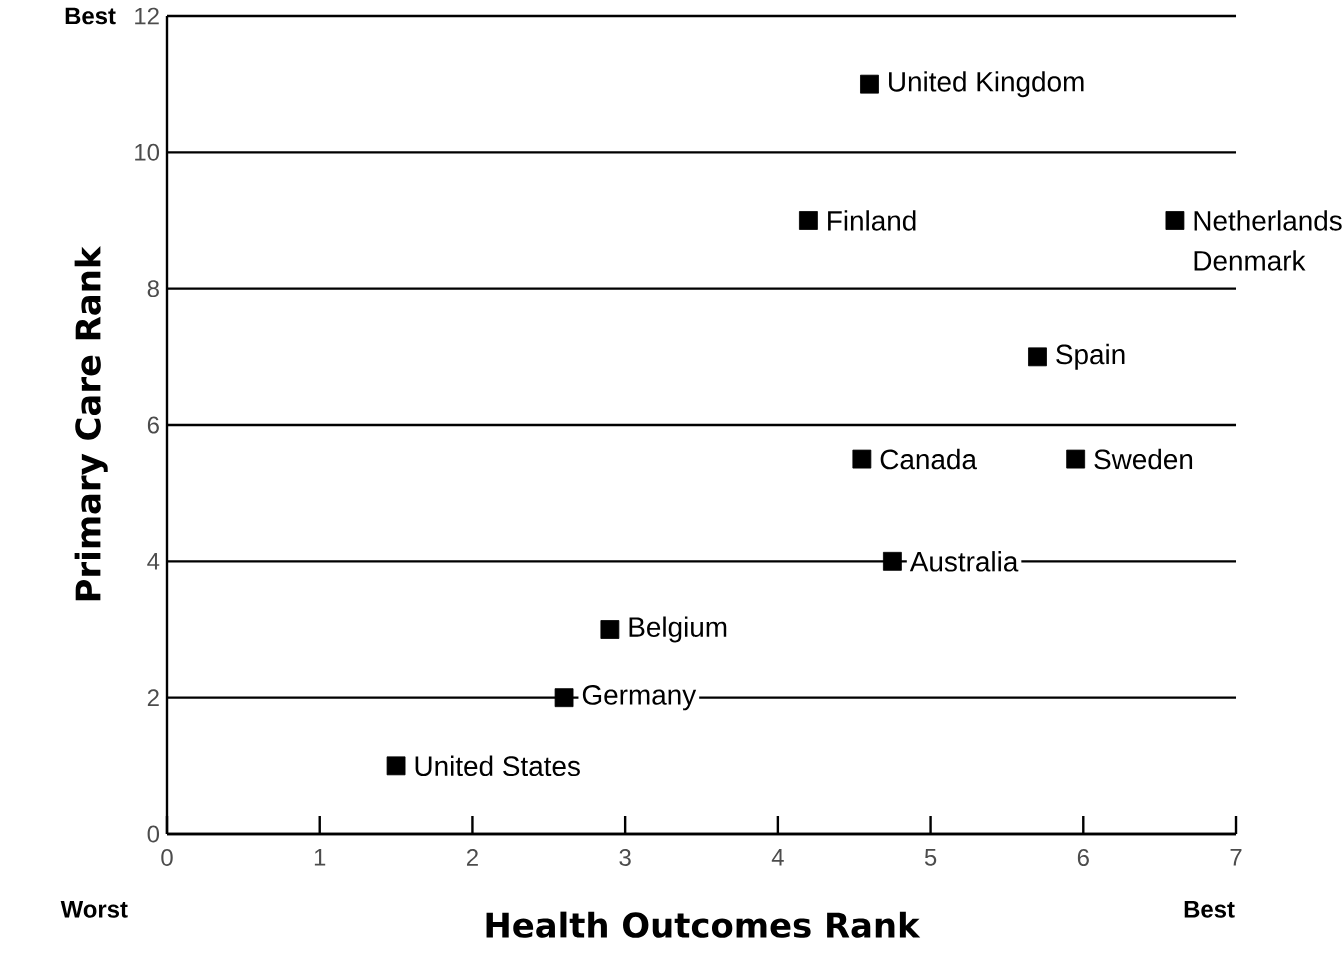 Image resolution: width=1342 pixels, height=954 pixels. Describe the element at coordinates (964, 561) in the screenshot. I see `annotation: Australia` at that location.